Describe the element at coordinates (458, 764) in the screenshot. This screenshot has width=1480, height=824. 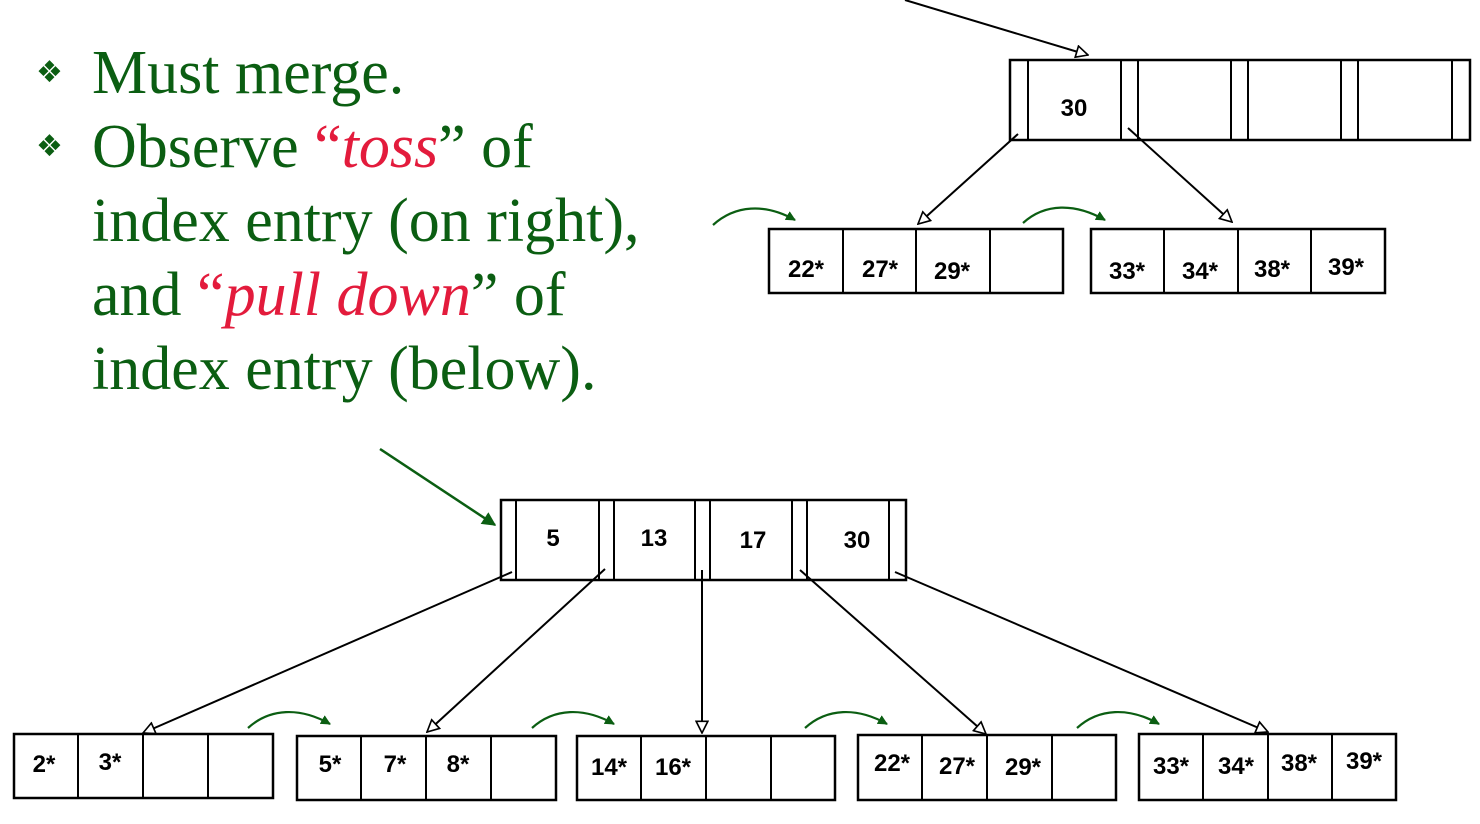
I see `leaf-entry: 8*` at that location.